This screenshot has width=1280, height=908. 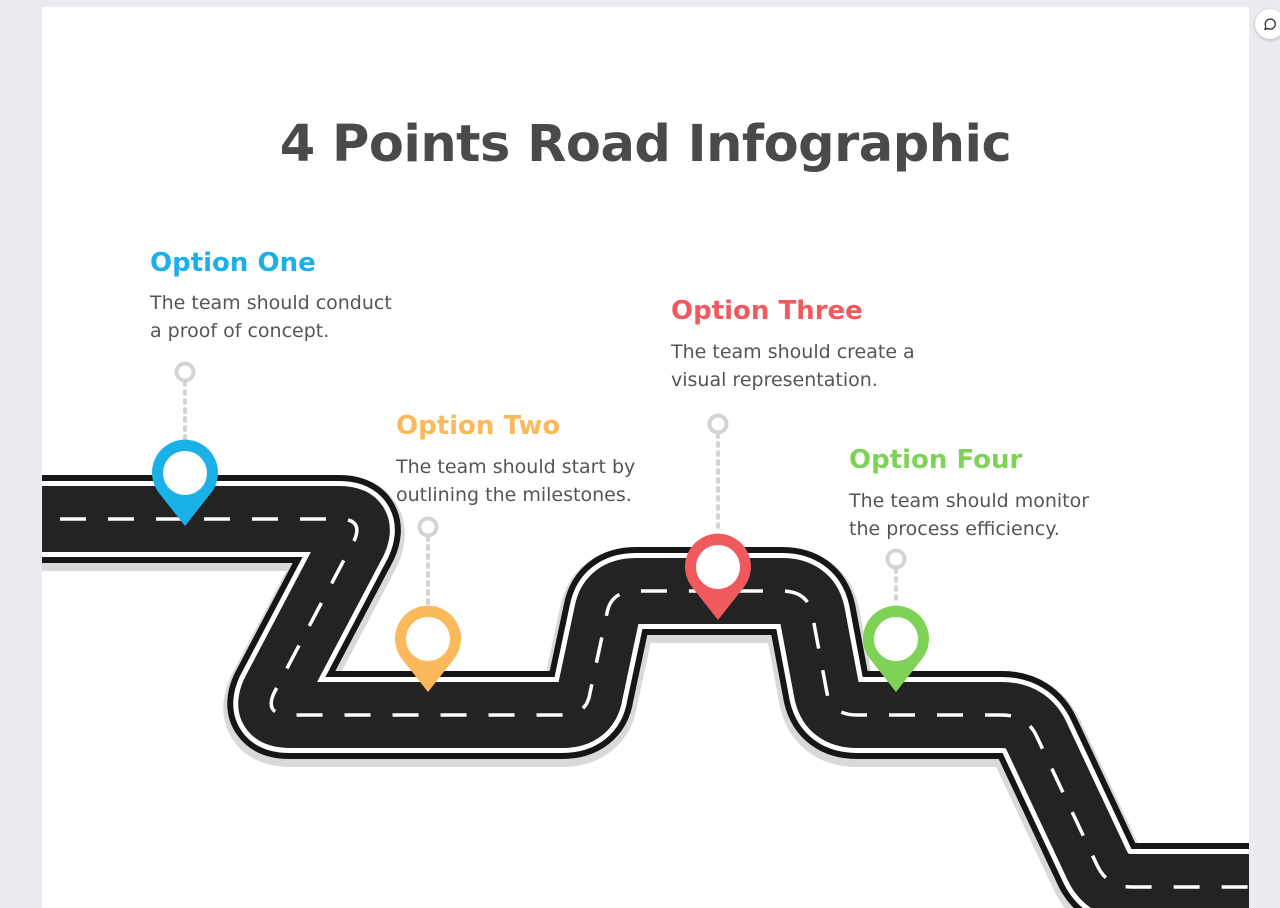 I want to click on option-three-line-2: visual representation., so click(x=774, y=380).